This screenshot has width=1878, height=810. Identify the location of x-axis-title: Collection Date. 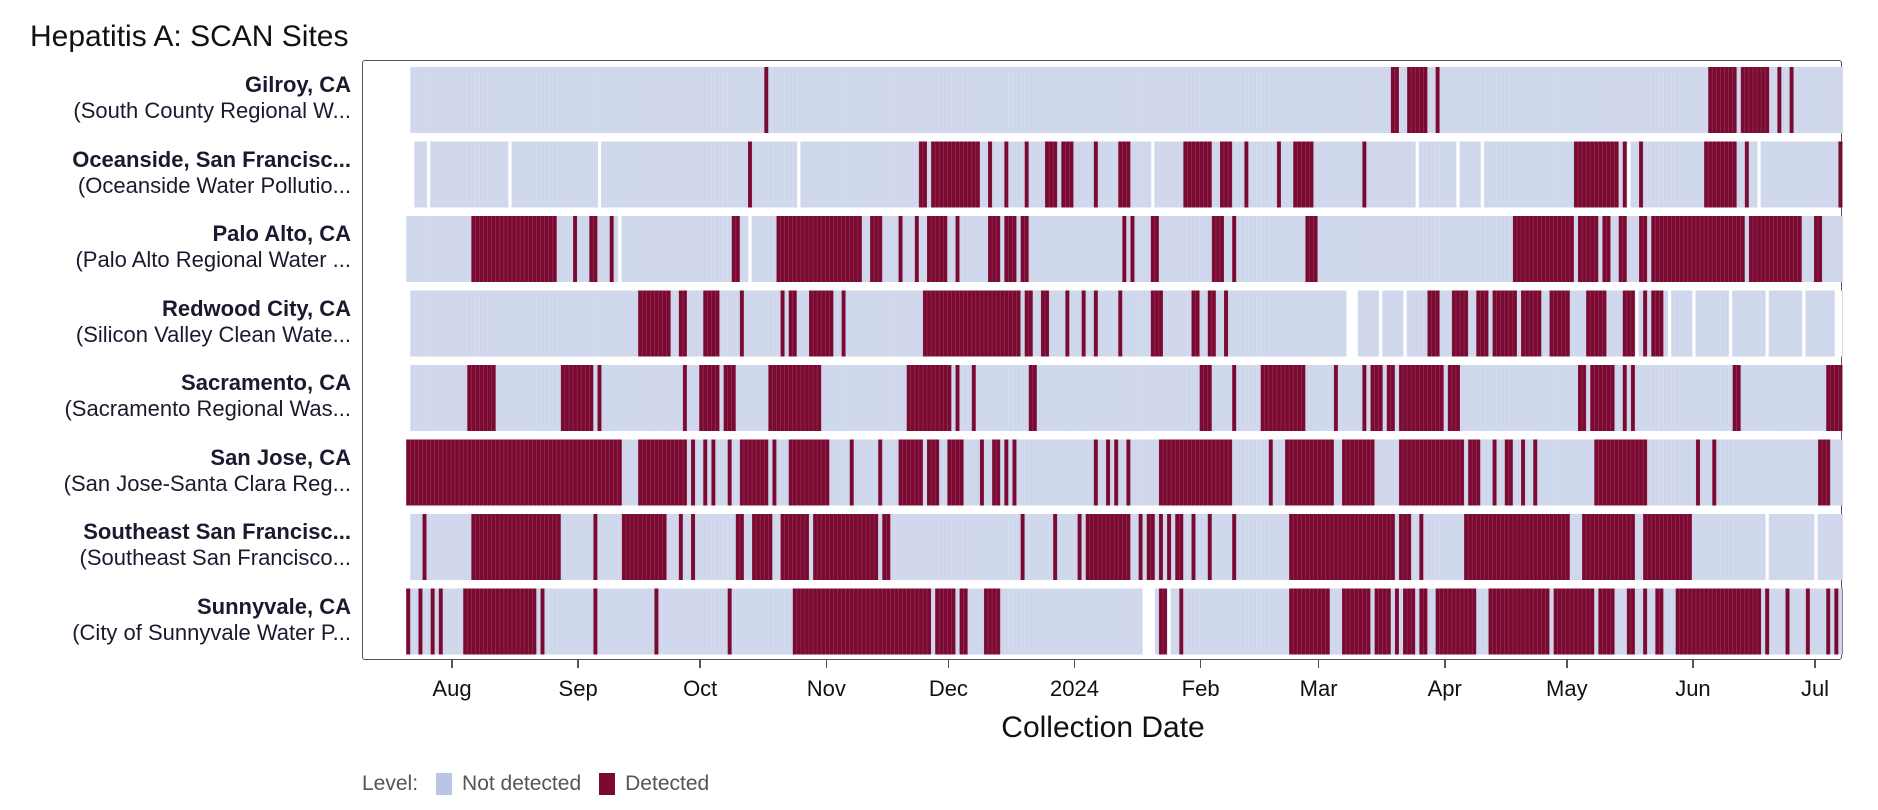
(1103, 727).